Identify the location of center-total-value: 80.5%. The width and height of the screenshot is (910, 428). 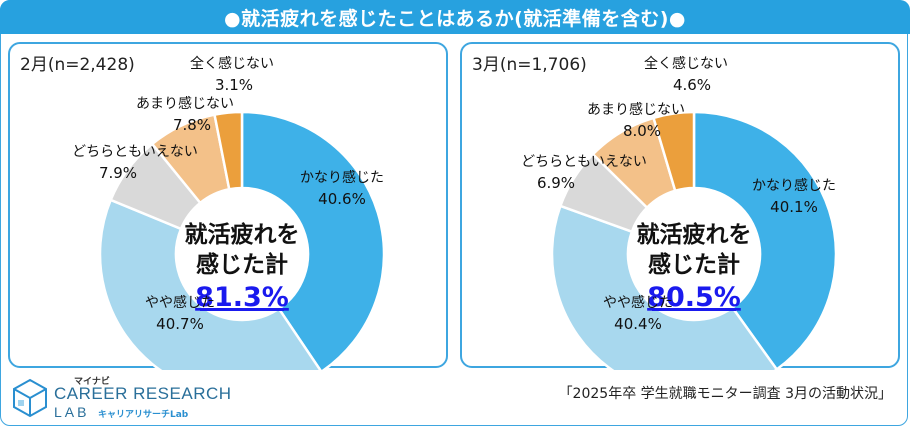
(694, 297).